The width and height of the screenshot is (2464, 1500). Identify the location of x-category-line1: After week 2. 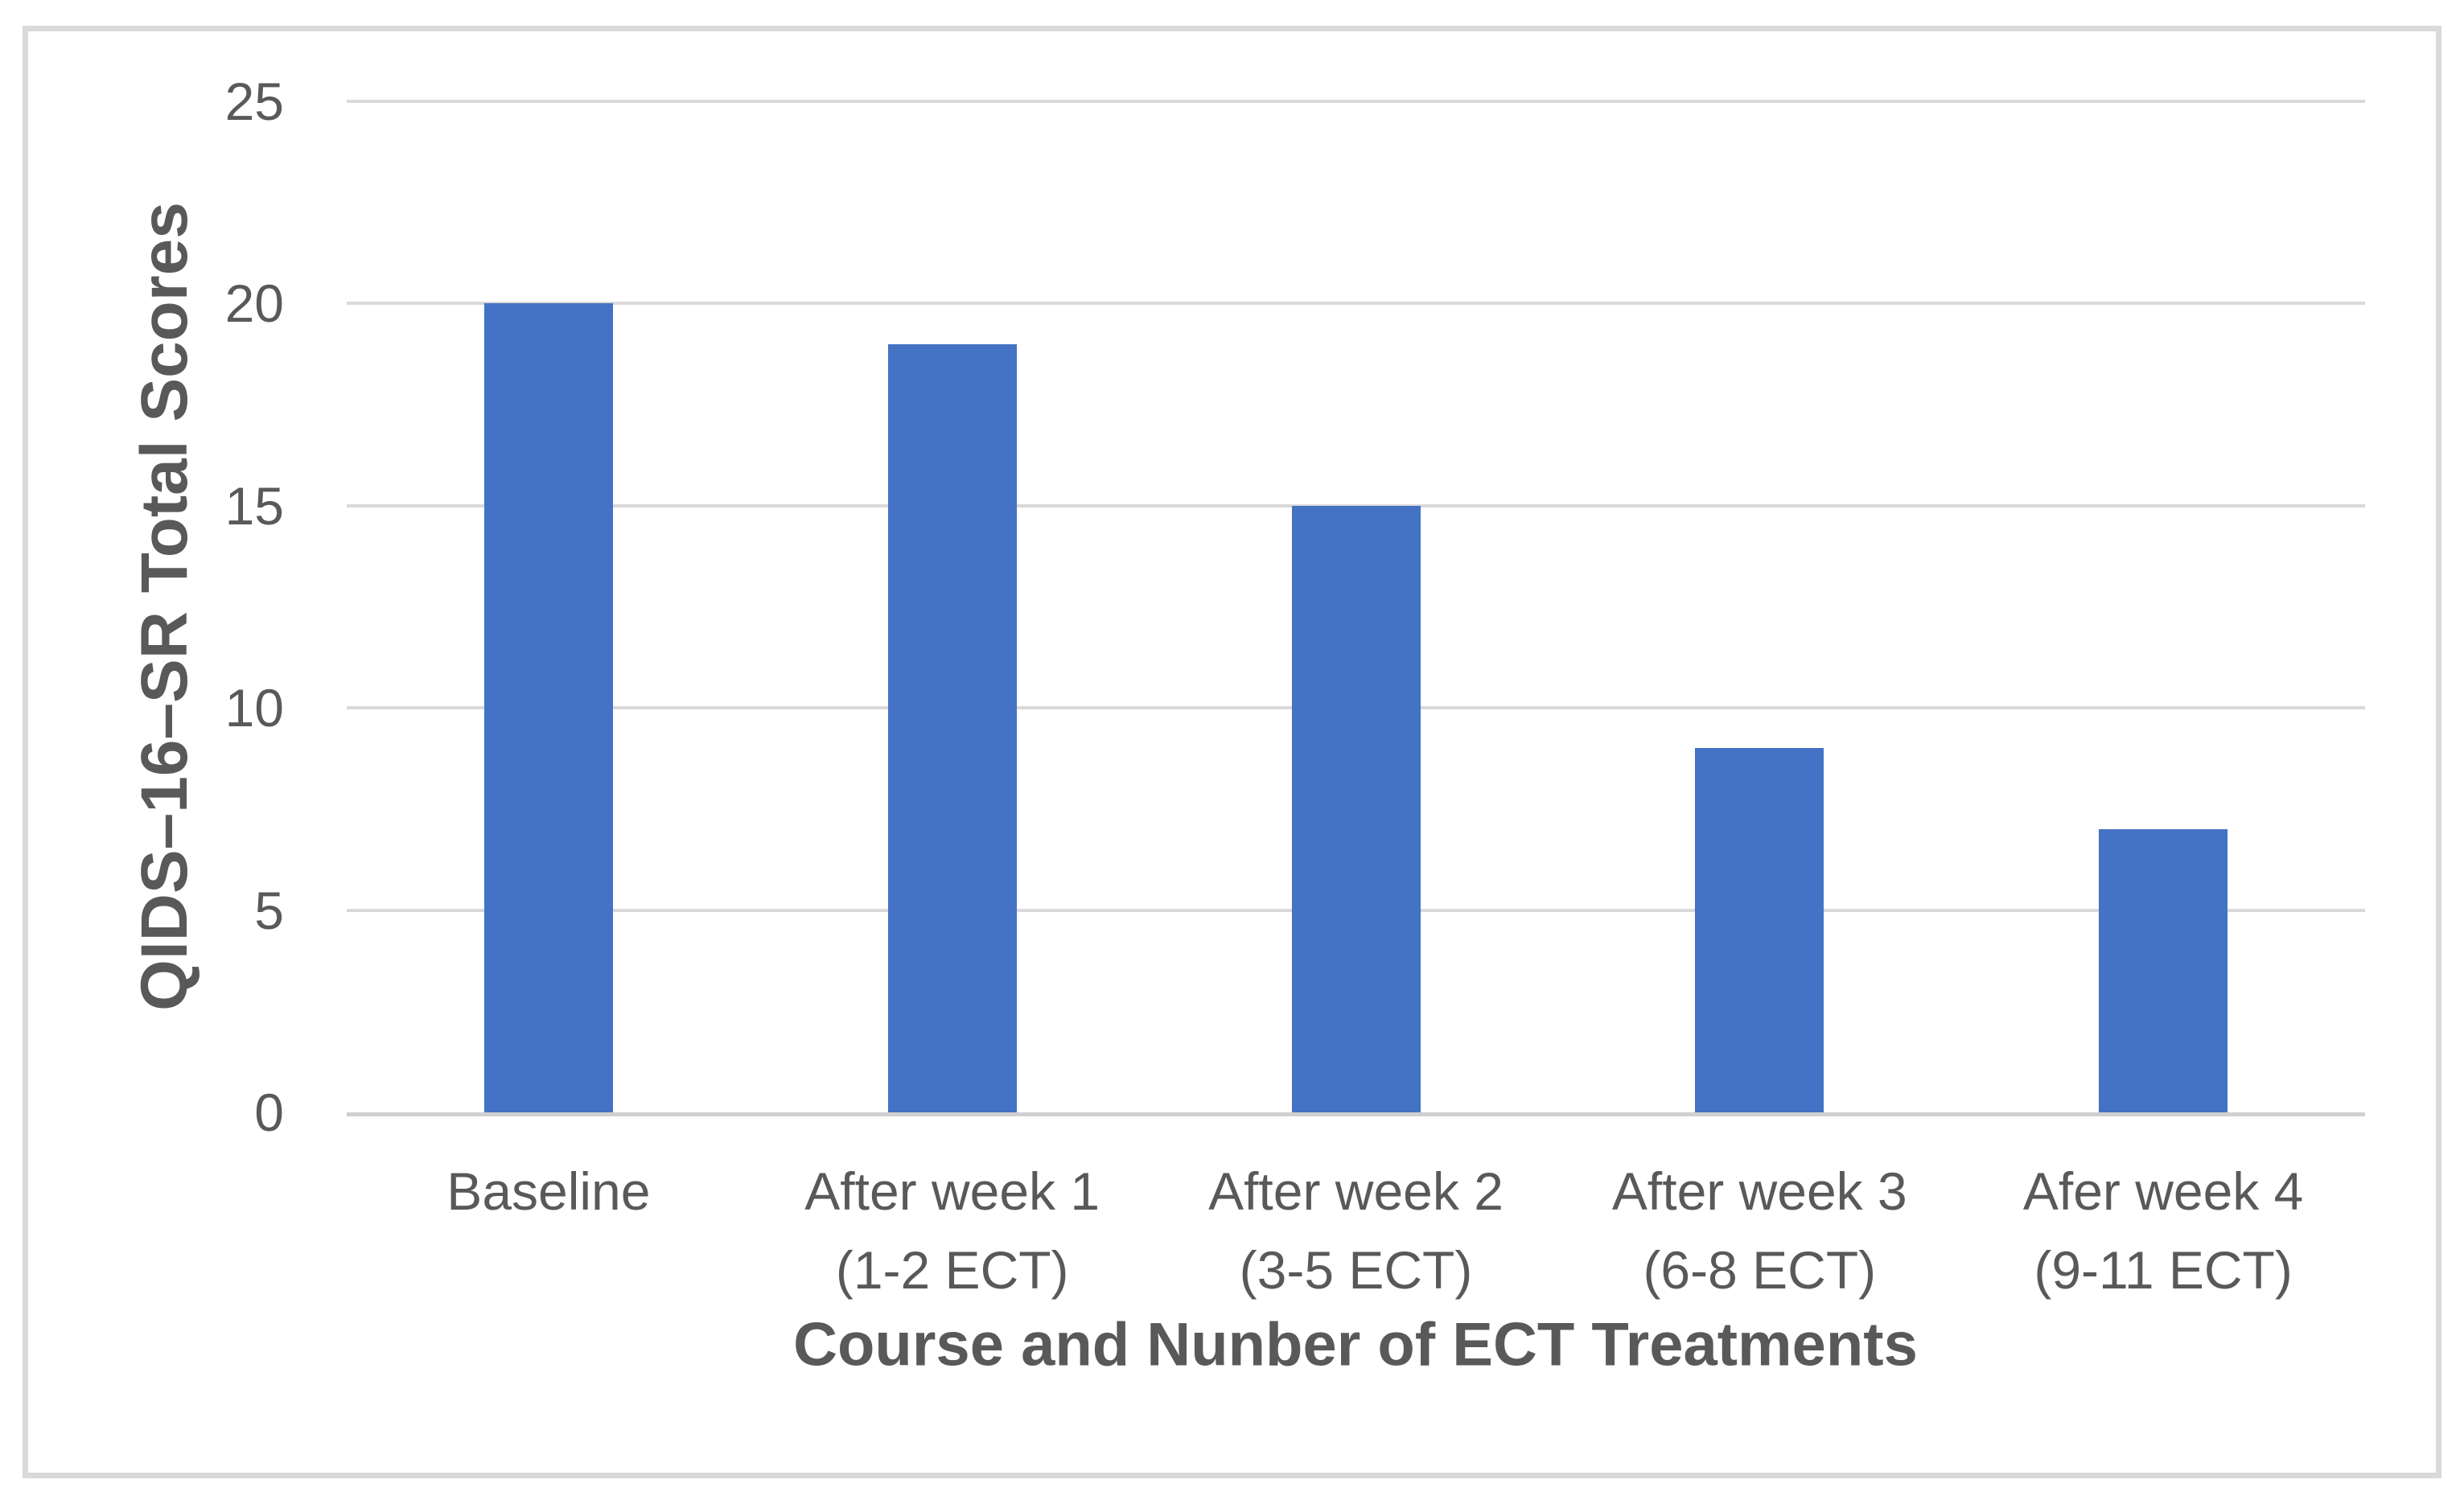
(1355, 1191).